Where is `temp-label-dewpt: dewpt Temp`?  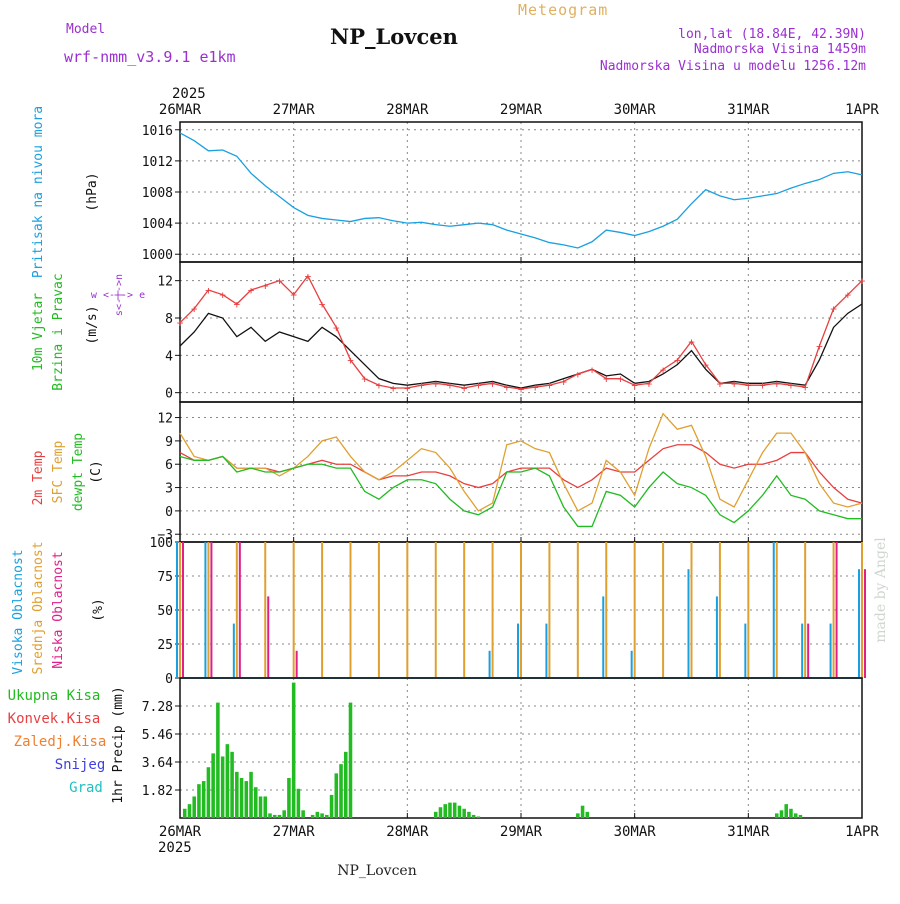 temp-label-dewpt: dewpt Temp is located at coordinates (78, 472).